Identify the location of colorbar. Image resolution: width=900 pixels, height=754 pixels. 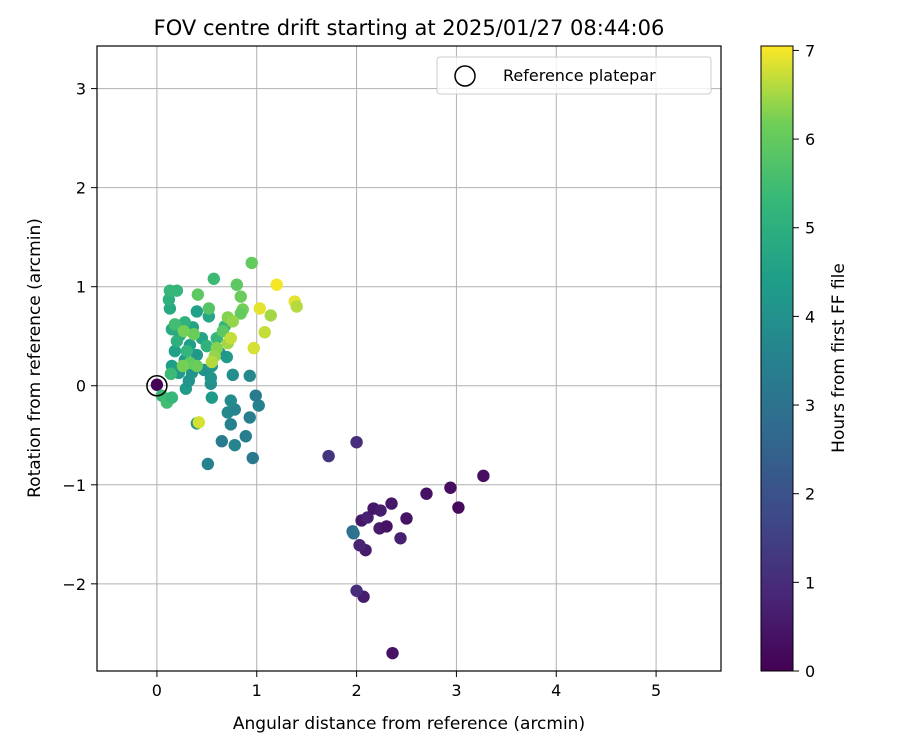
(777, 358).